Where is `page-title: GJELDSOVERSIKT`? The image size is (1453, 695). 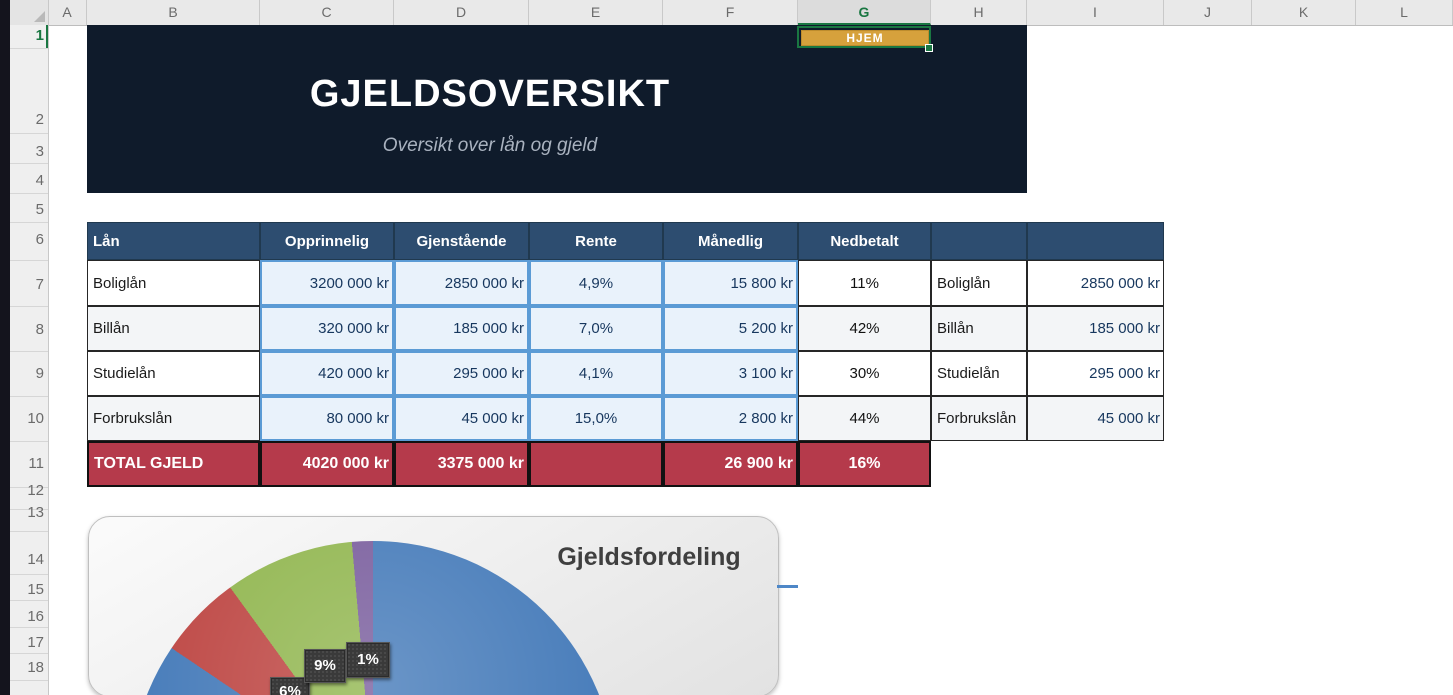
page-title: GJELDSOVERSIKT is located at coordinates (490, 94).